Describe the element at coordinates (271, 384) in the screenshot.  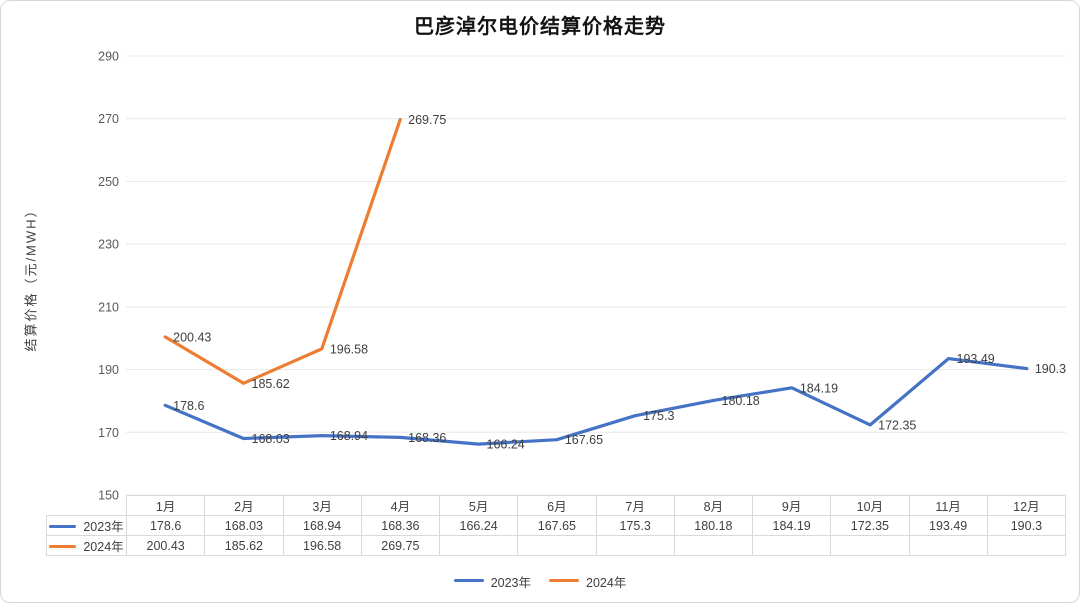
I see `data-label: 185.62` at that location.